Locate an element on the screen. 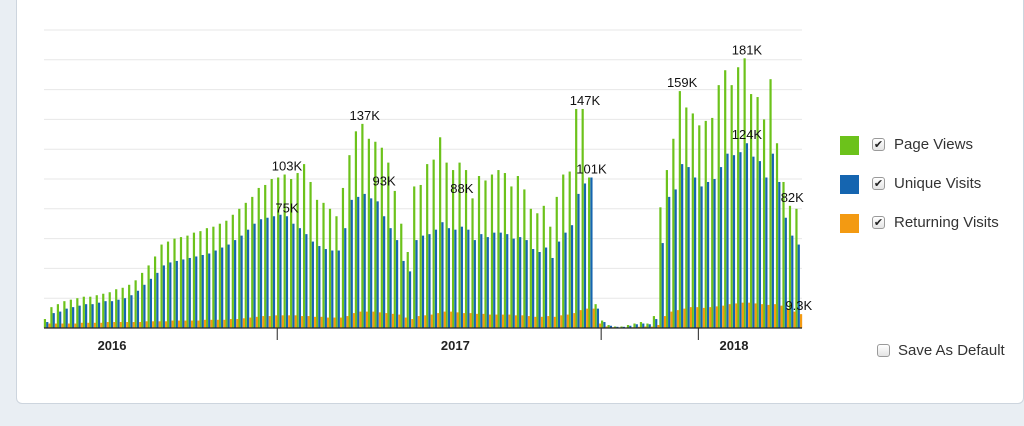 This screenshot has width=1024, height=426. returning-visits-checkbox: ✔ is located at coordinates (878, 222).